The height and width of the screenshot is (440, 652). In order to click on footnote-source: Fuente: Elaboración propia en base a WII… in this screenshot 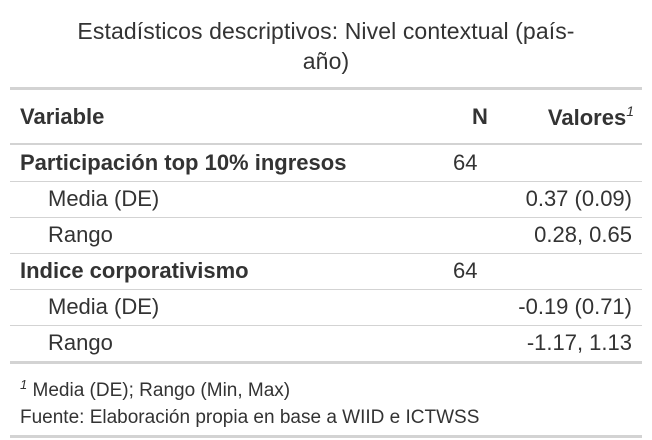, I will do `click(250, 417)`.